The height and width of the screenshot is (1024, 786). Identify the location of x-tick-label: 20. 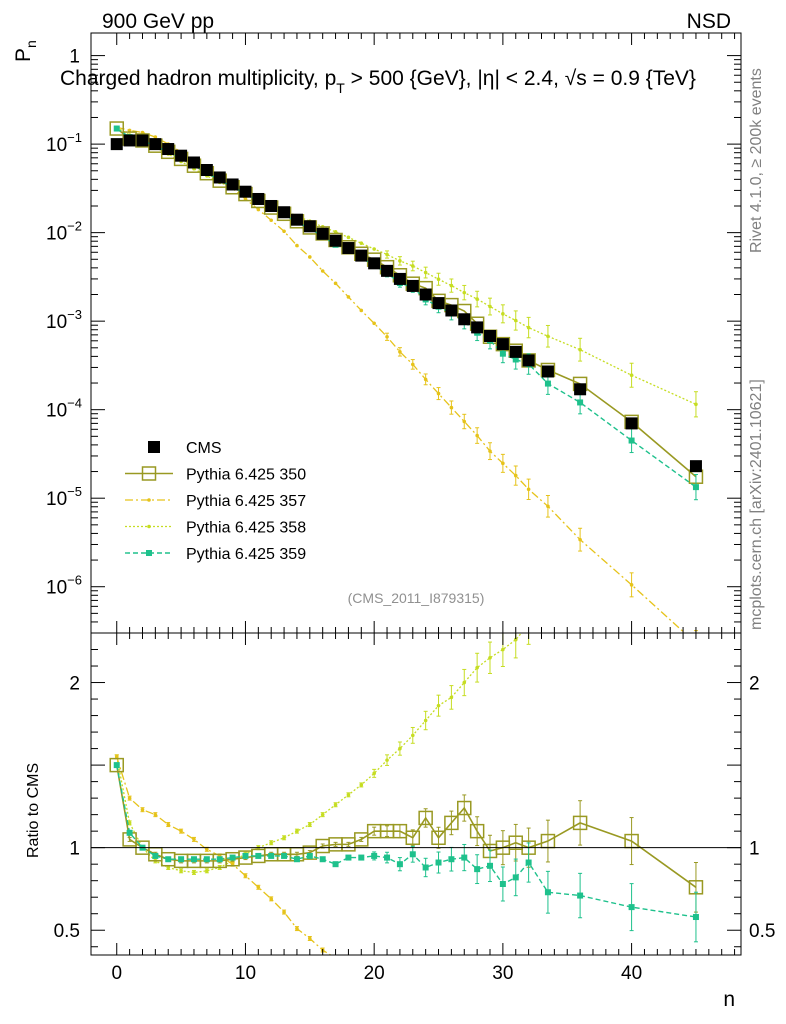
(374, 973).